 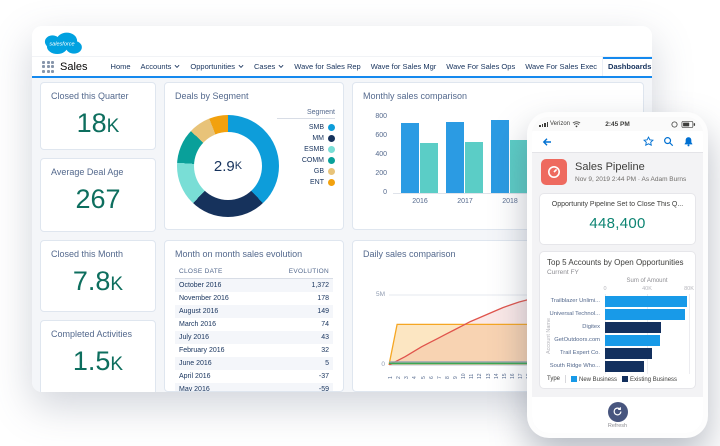 I want to click on x-axis-title: Sum of Amount, so click(x=647, y=281).